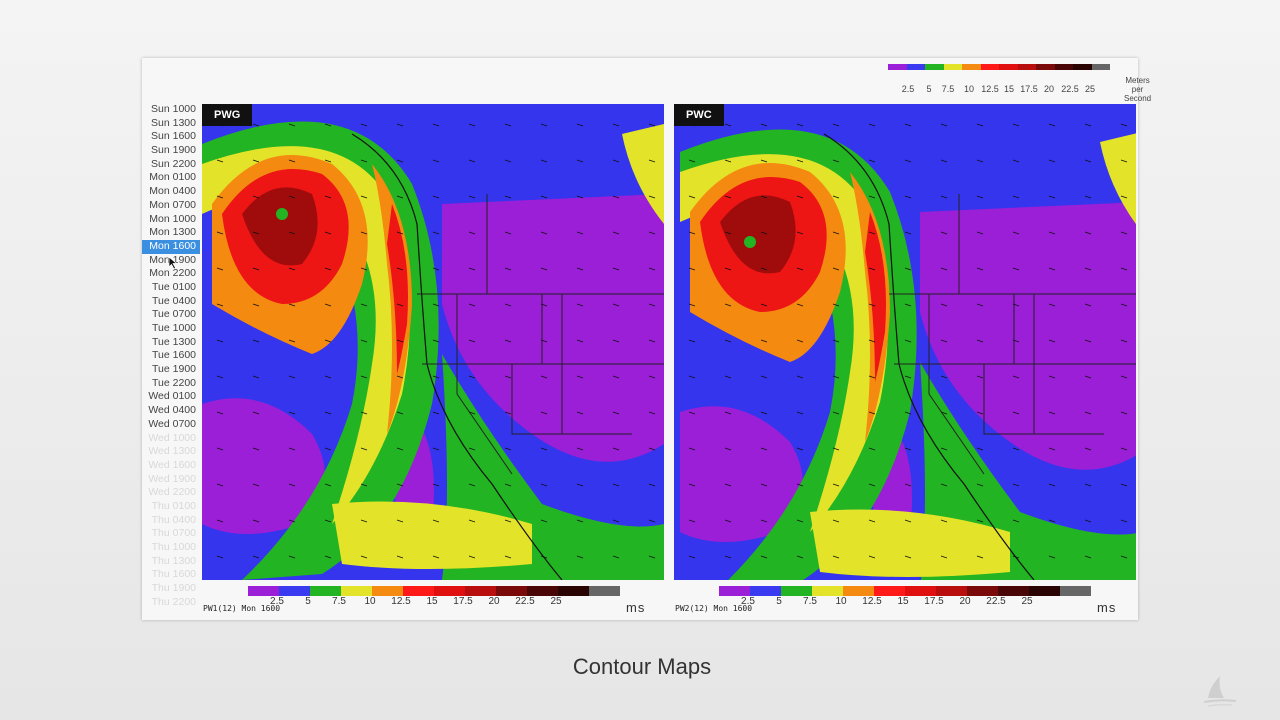 Image resolution: width=1280 pixels, height=720 pixels. Describe the element at coordinates (174, 314) in the screenshot. I see `time-step-item: Tue 0700` at that location.